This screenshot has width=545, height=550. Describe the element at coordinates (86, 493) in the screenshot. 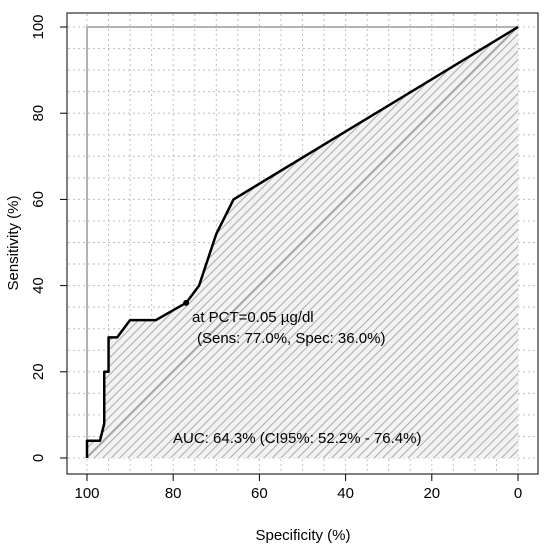

I see `x-tick-label: 100` at that location.